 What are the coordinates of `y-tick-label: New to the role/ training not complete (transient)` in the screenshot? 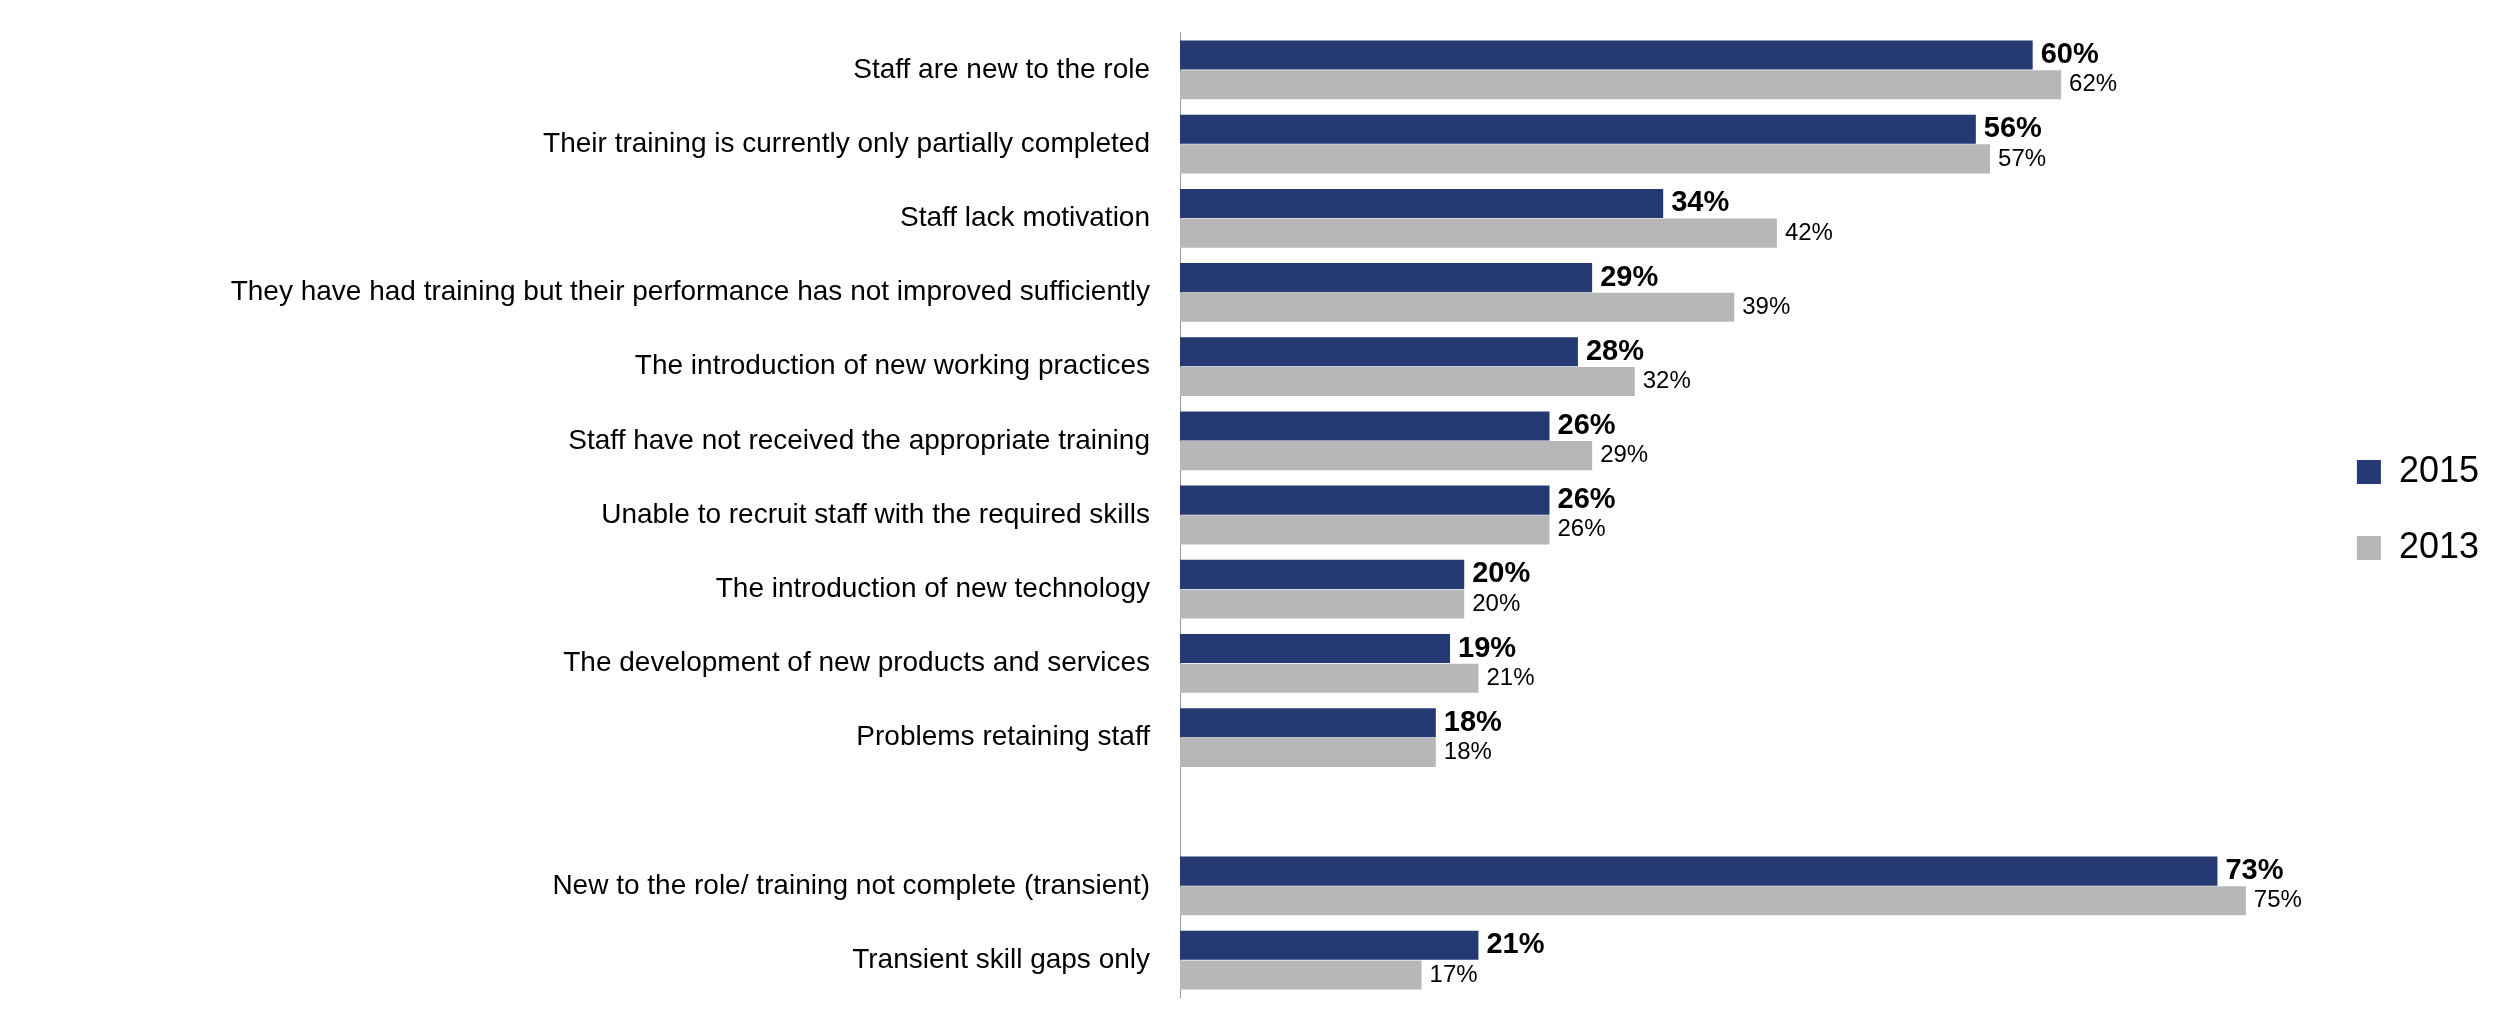 It's located at (851, 884).